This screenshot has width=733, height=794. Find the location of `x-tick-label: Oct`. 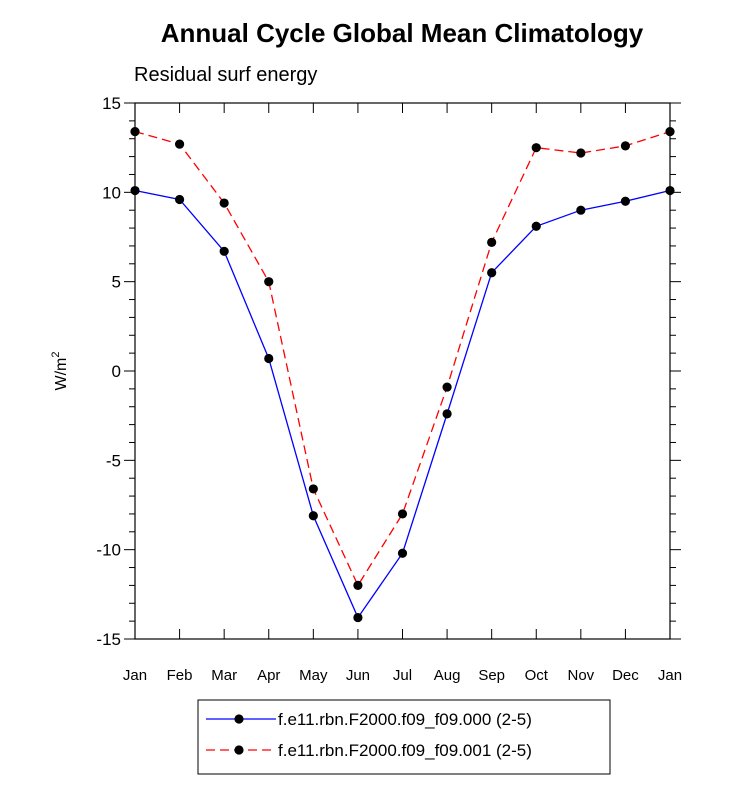

x-tick-label: Oct is located at coordinates (537, 675).